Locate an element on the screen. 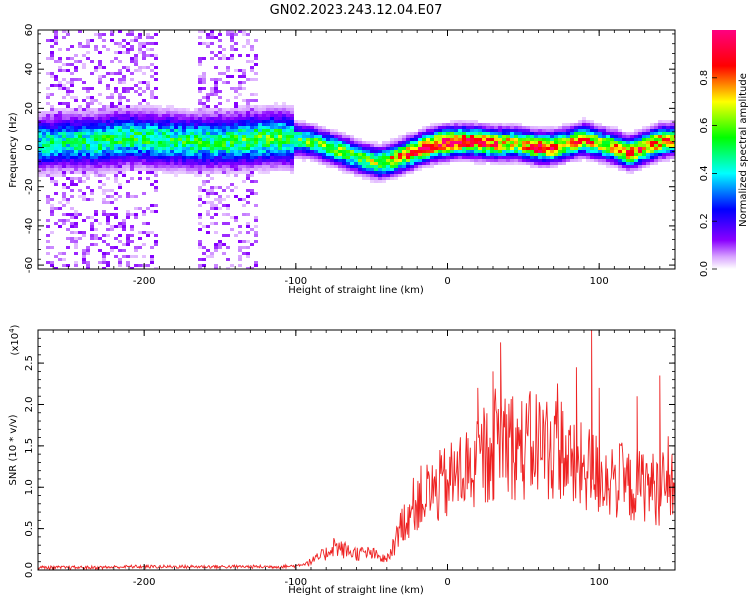 This screenshot has width=750, height=600. x-tick-label: -200 is located at coordinates (144, 281).